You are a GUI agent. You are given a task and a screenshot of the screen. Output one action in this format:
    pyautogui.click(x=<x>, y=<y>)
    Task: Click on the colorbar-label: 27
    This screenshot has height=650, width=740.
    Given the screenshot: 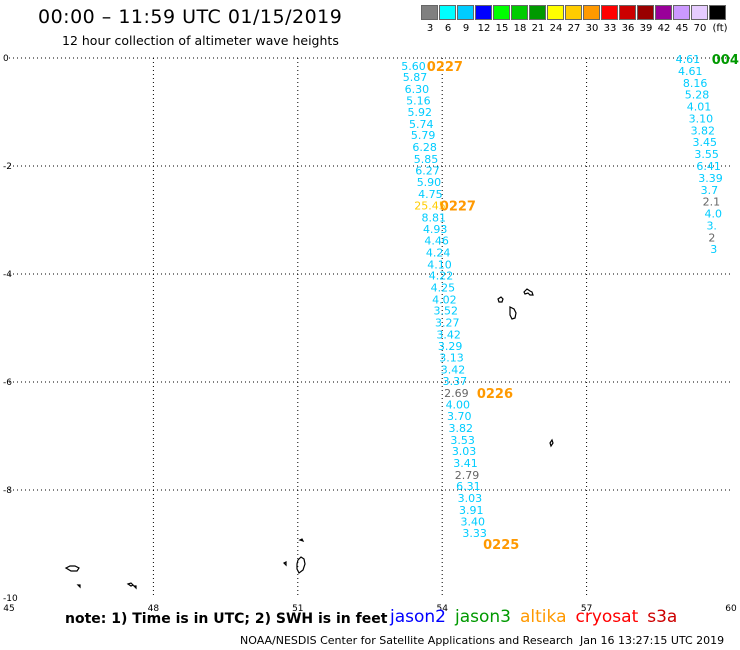 What is the action you would take?
    pyautogui.click(x=574, y=28)
    